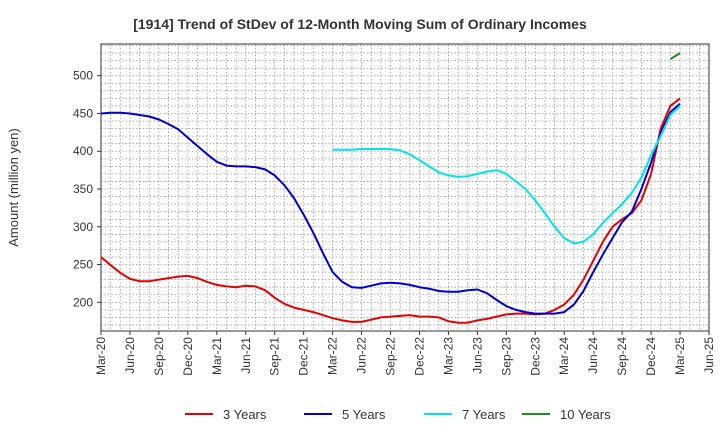 The width and height of the screenshot is (720, 440). I want to click on legend-label: 10 Years, so click(585, 414).